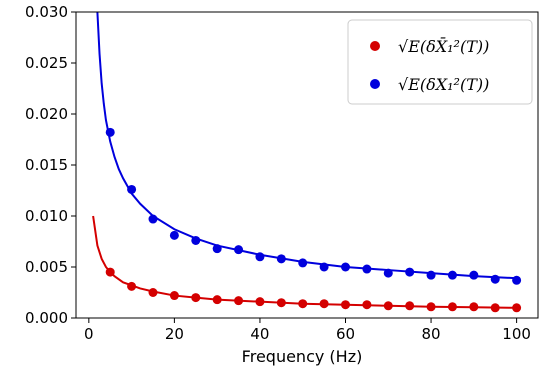 This screenshot has height=374, width=540. I want to click on y-tick-label: 0.015, so click(46, 165).